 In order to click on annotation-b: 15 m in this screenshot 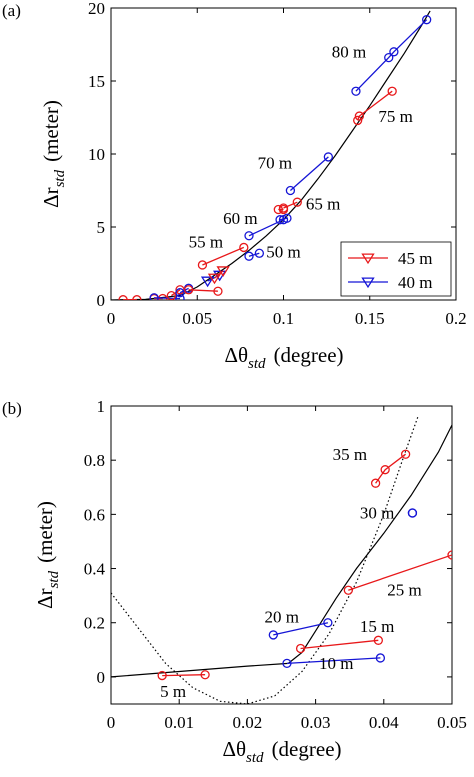, I will do `click(377, 626)`.